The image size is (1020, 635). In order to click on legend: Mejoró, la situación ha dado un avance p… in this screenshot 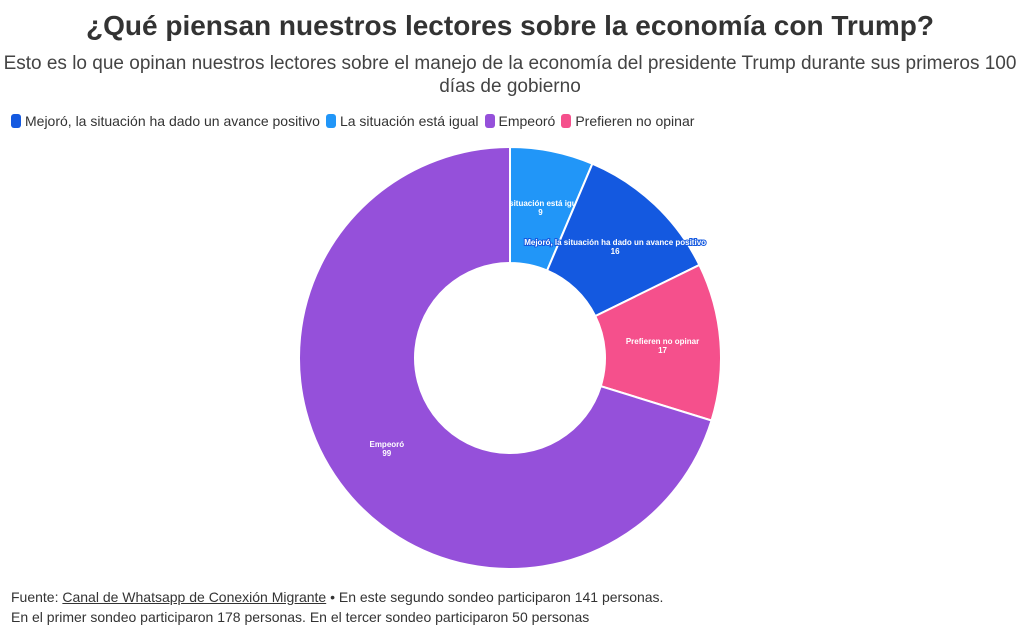, I will do `click(352, 121)`.